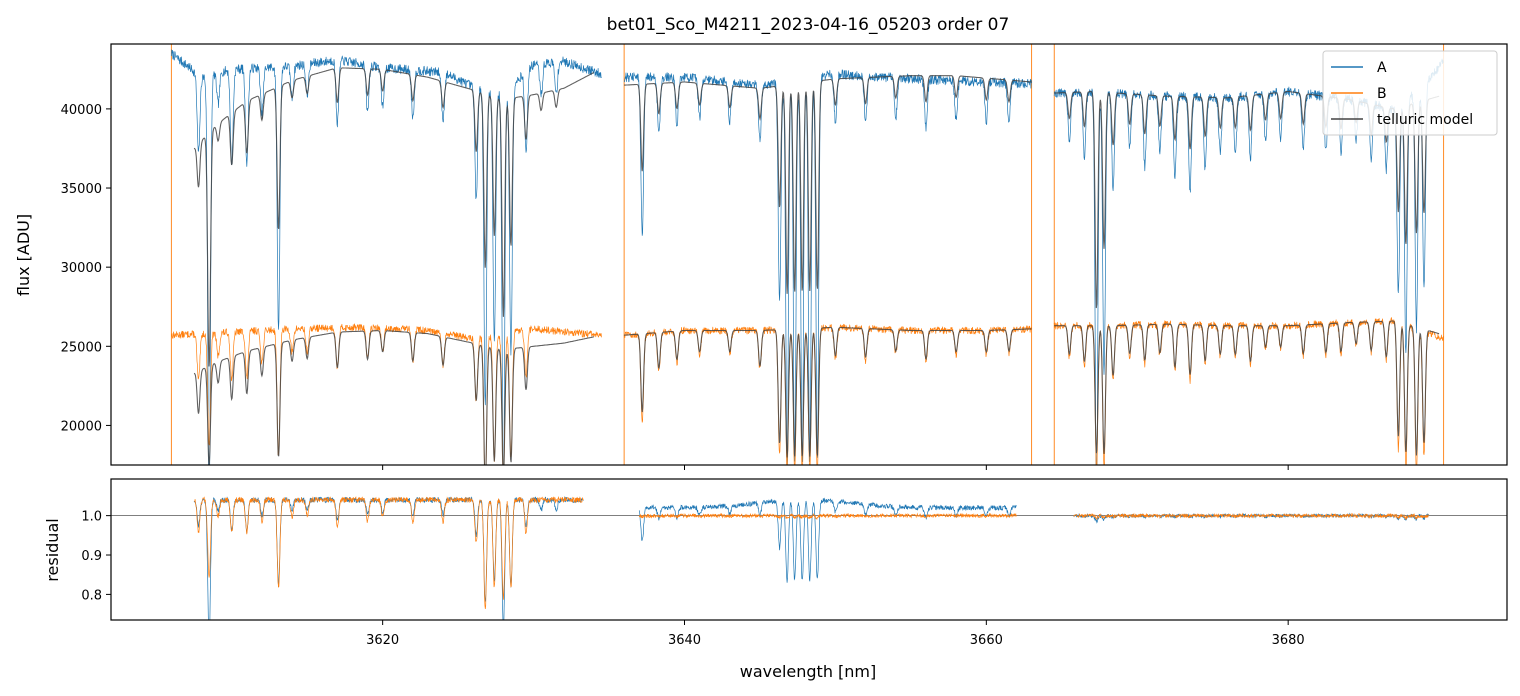 This screenshot has height=696, width=1520. What do you see at coordinates (1425, 120) in the screenshot?
I see `legend-label-telluric: telluric model` at bounding box center [1425, 120].